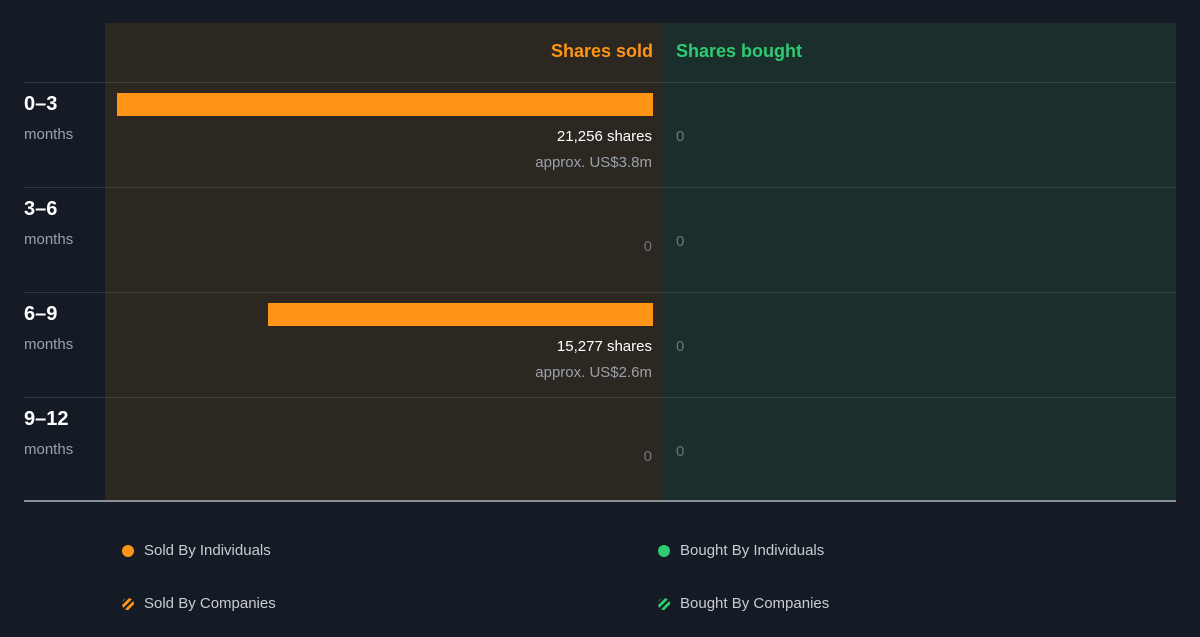  What do you see at coordinates (604, 346) in the screenshot?
I see `sold-value-label: 15,277 shares` at bounding box center [604, 346].